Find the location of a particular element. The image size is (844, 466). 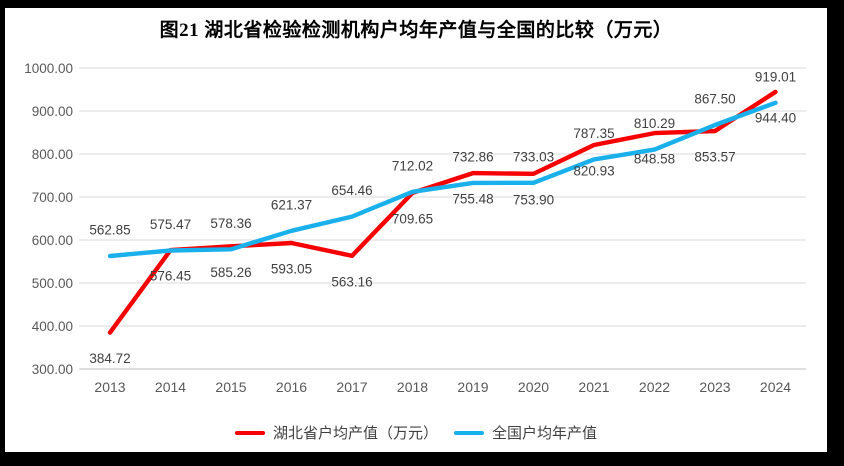

hubei-data-label: 820.93 is located at coordinates (593, 171).